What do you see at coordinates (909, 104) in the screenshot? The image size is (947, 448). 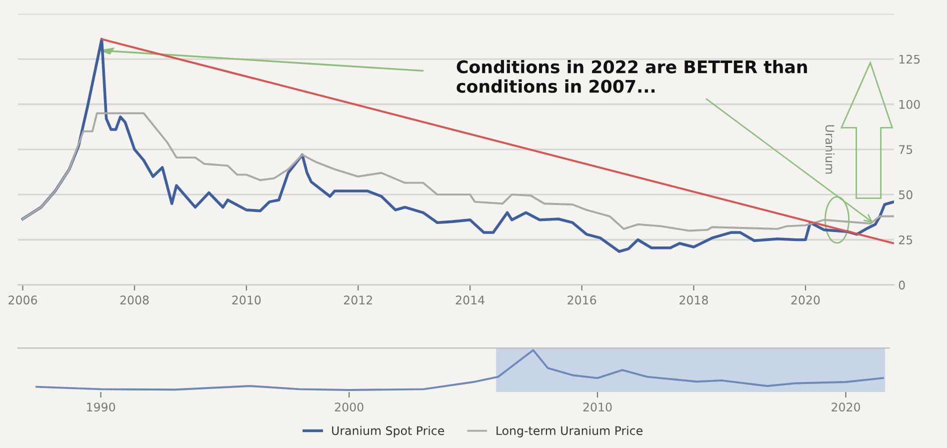 I see `y-tick-label: 100` at bounding box center [909, 104].